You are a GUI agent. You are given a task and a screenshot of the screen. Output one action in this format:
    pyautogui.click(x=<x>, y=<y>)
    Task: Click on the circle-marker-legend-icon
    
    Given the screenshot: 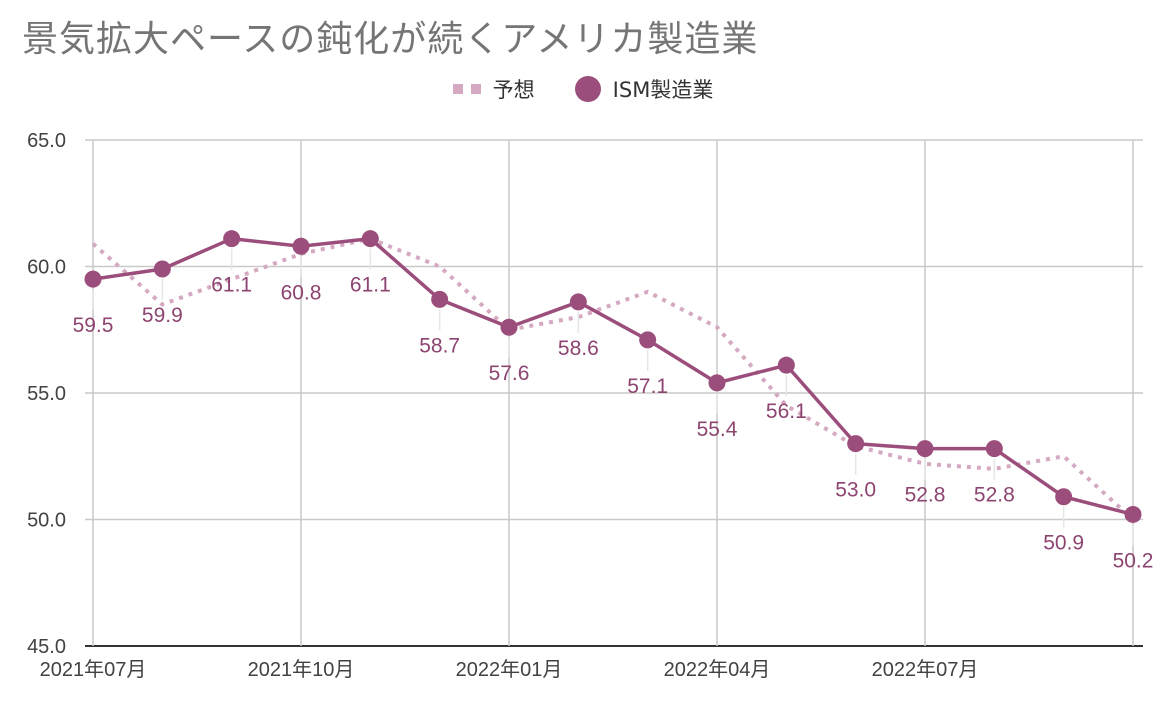 What is the action you would take?
    pyautogui.click(x=587, y=89)
    